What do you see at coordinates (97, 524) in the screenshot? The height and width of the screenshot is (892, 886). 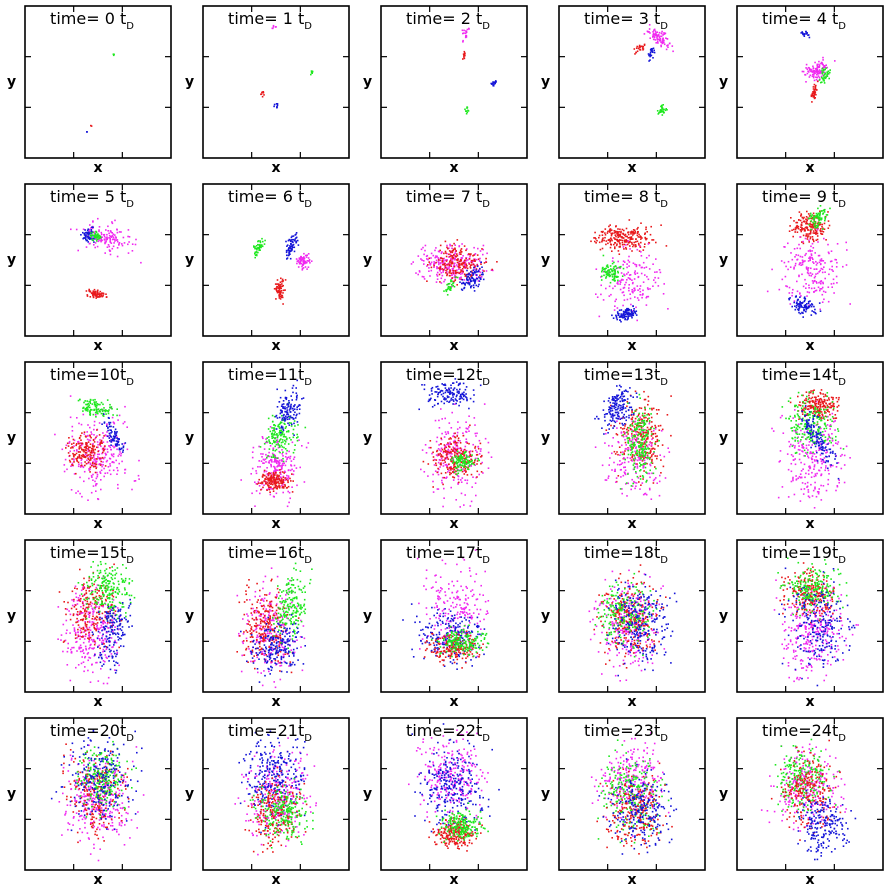 I see `x-axis-label: x` at bounding box center [97, 524].